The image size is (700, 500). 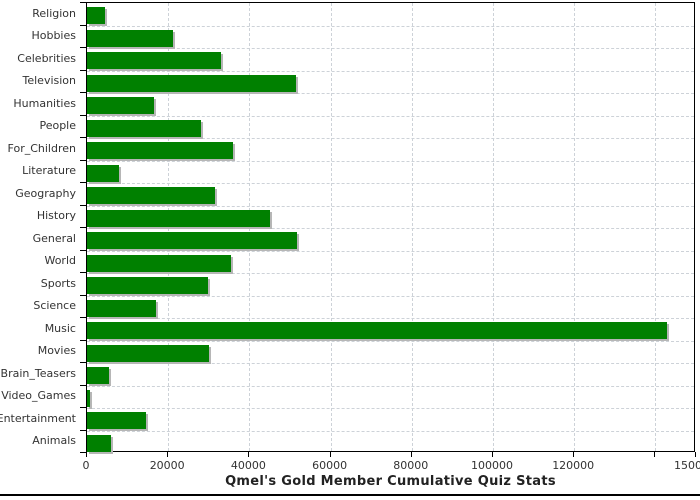 What do you see at coordinates (122, 308) in the screenshot?
I see `bar-science` at bounding box center [122, 308].